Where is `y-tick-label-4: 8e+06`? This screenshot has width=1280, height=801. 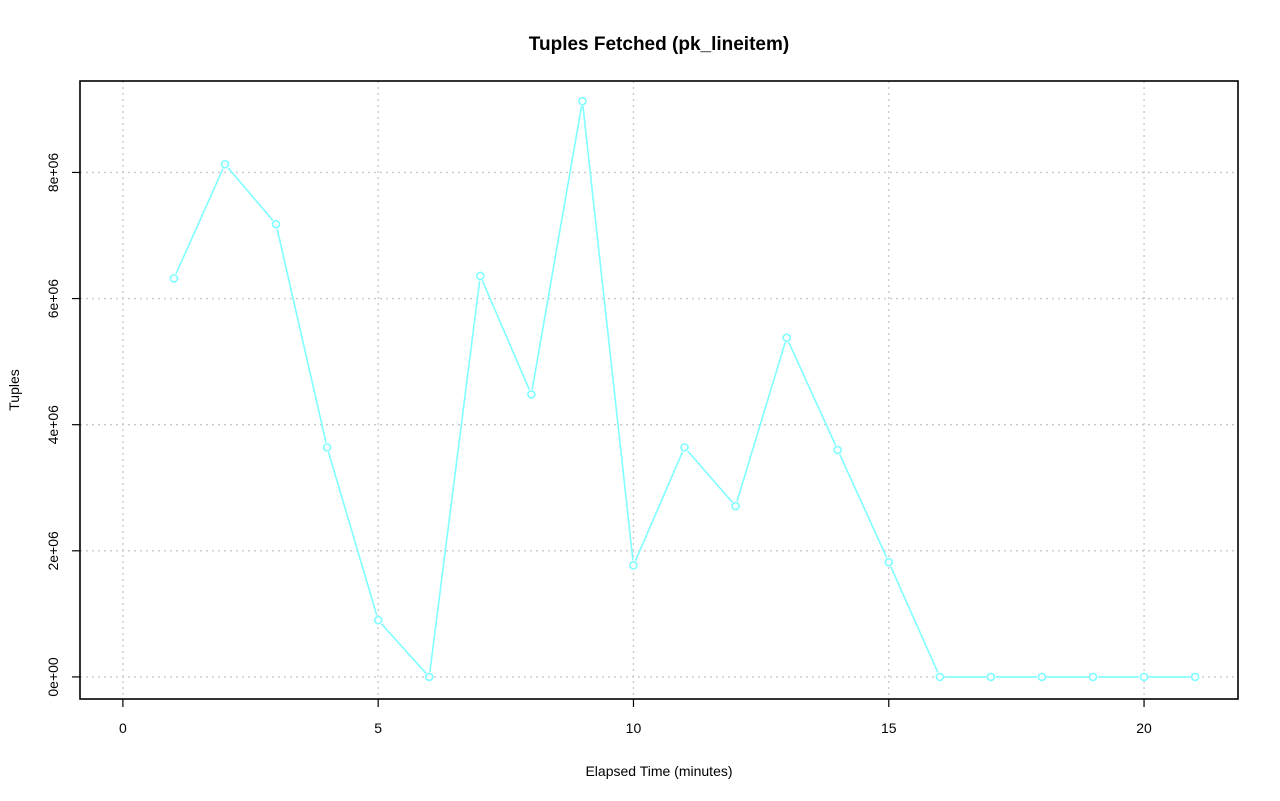 y-tick-label-4: 8e+06 is located at coordinates (53, 173).